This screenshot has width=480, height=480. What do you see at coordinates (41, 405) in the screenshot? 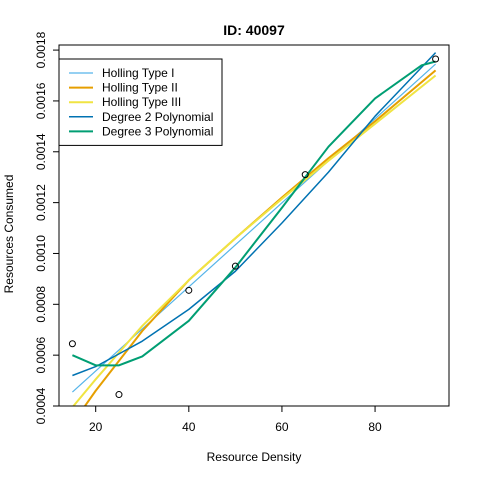
I see `y-tick-label: 0.0004` at bounding box center [41, 405].